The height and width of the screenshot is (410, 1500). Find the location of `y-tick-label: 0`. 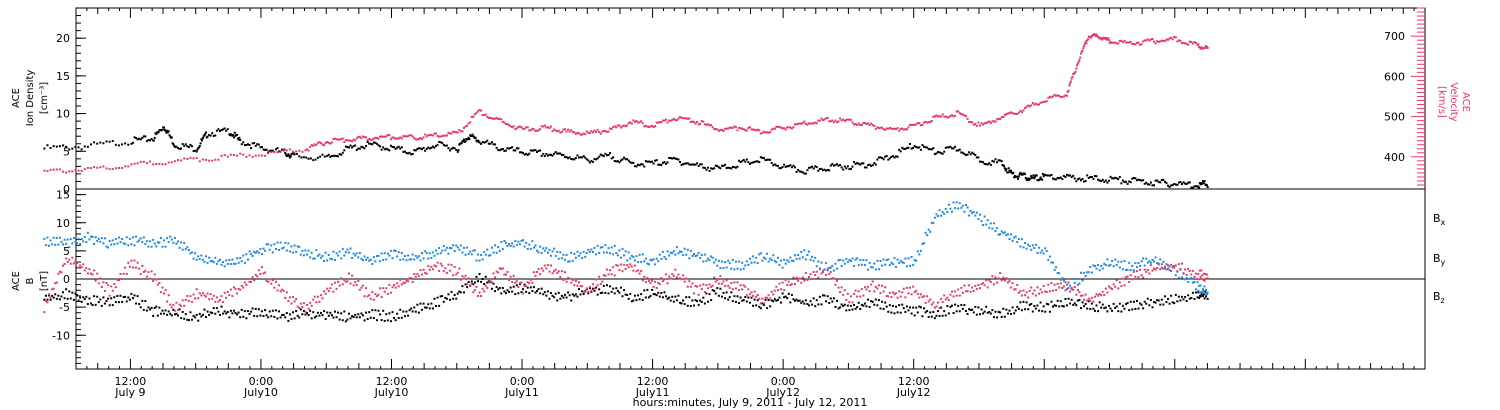

y-tick-label: 0 is located at coordinates (66, 189).